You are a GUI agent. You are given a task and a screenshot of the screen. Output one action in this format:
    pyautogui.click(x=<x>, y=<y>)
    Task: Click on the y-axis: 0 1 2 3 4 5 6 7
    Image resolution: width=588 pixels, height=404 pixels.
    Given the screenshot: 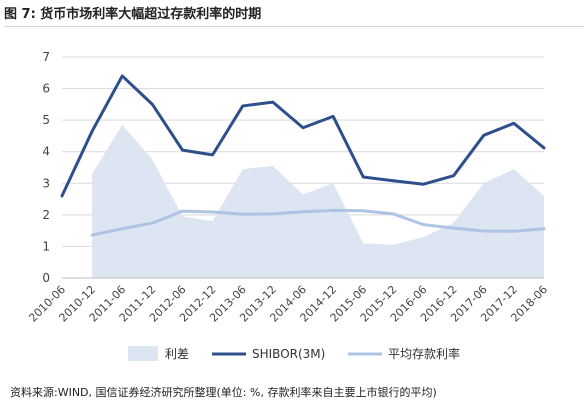 What is the action you would take?
    pyautogui.click(x=46, y=167)
    